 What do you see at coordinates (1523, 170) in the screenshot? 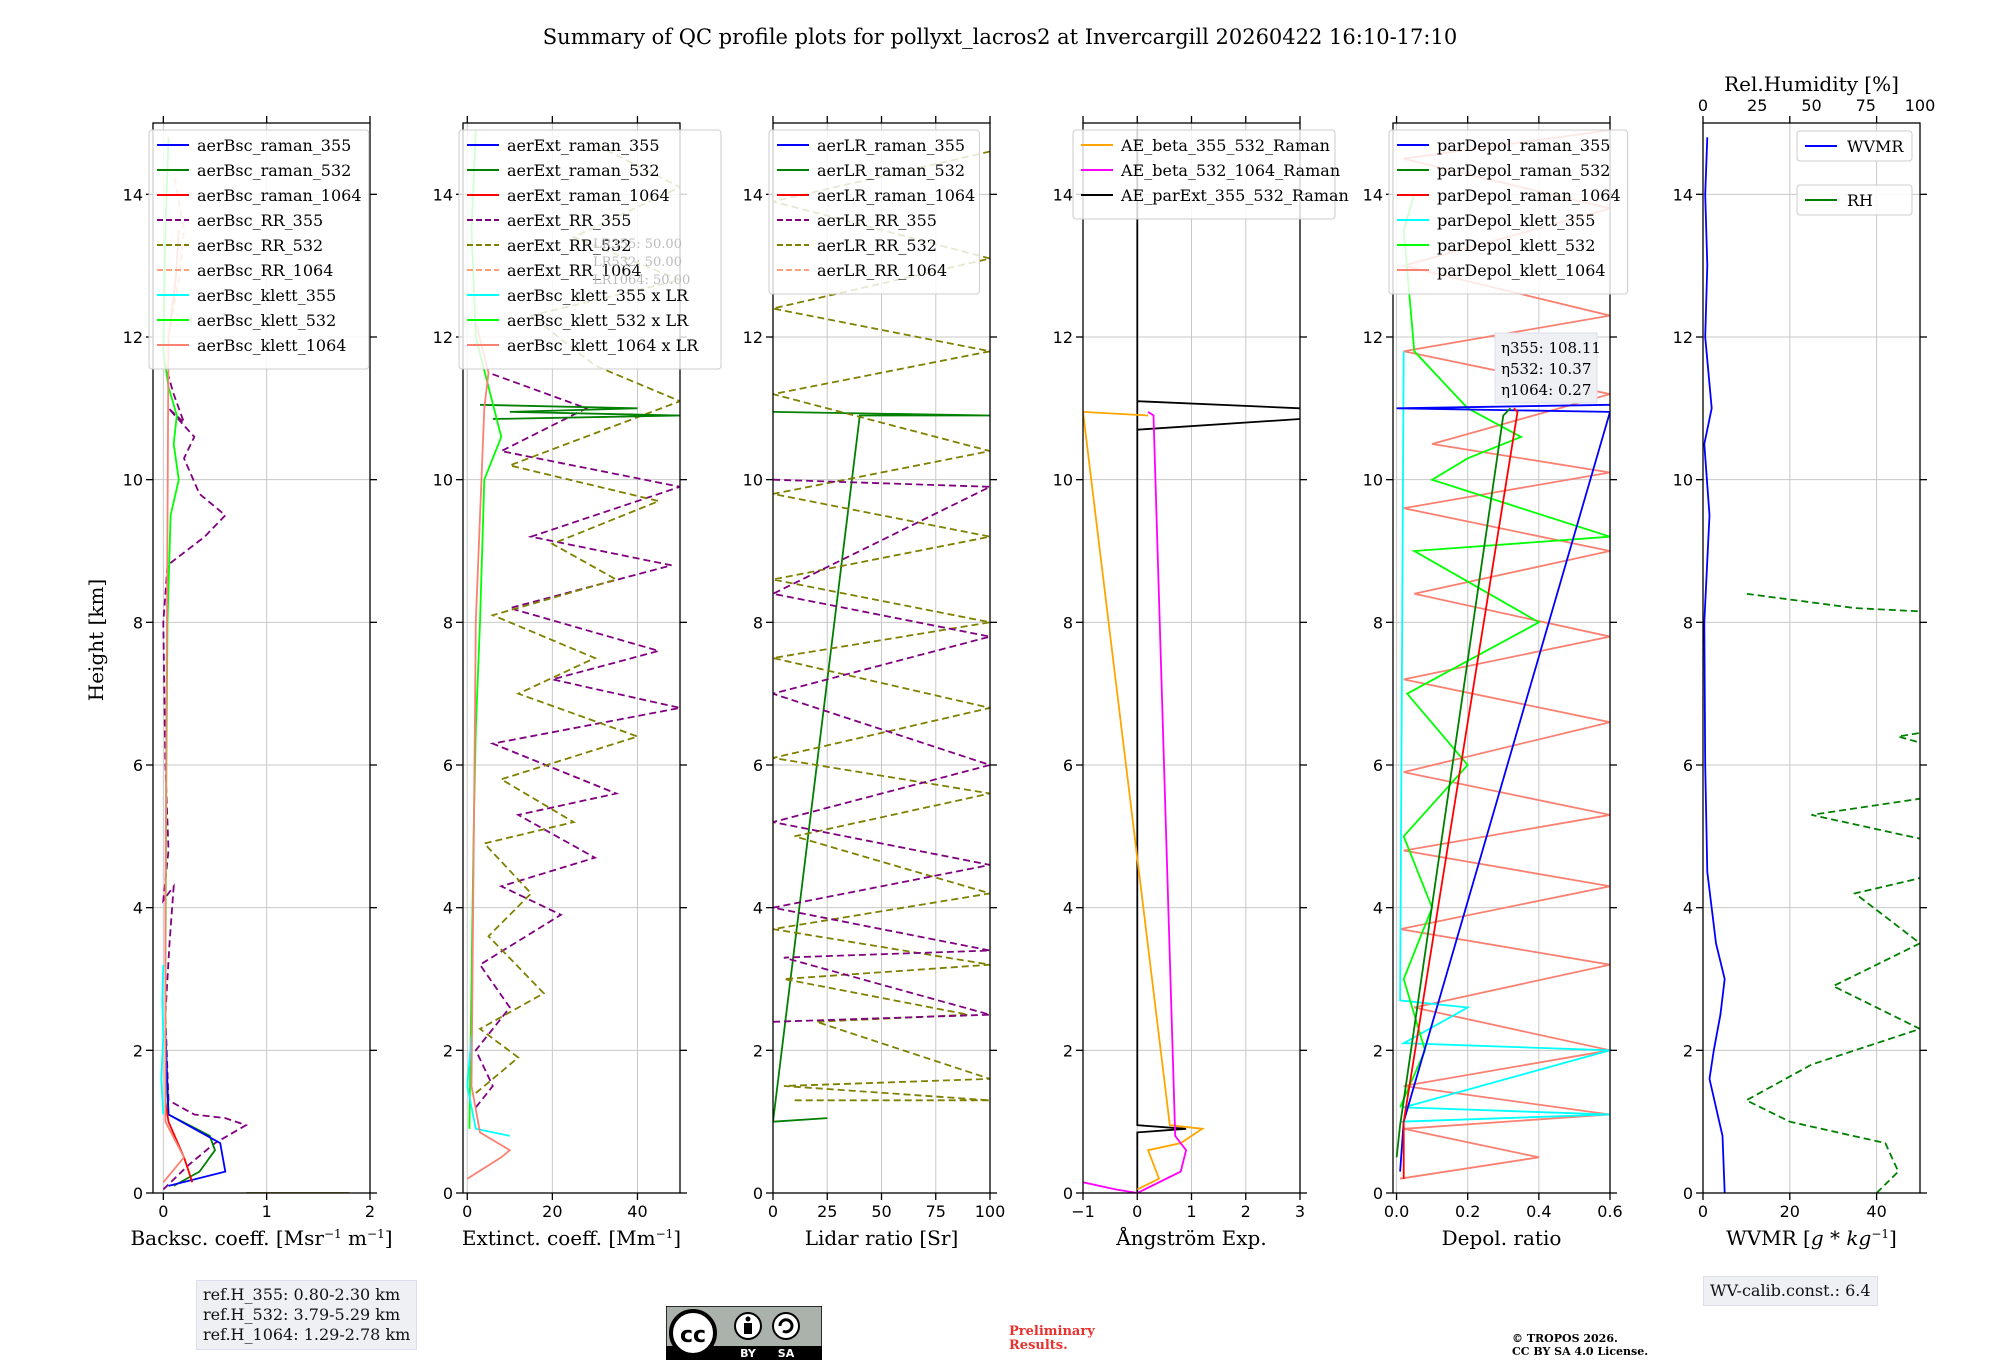
I see `legend-label: parDepol_raman_532` at bounding box center [1523, 170].